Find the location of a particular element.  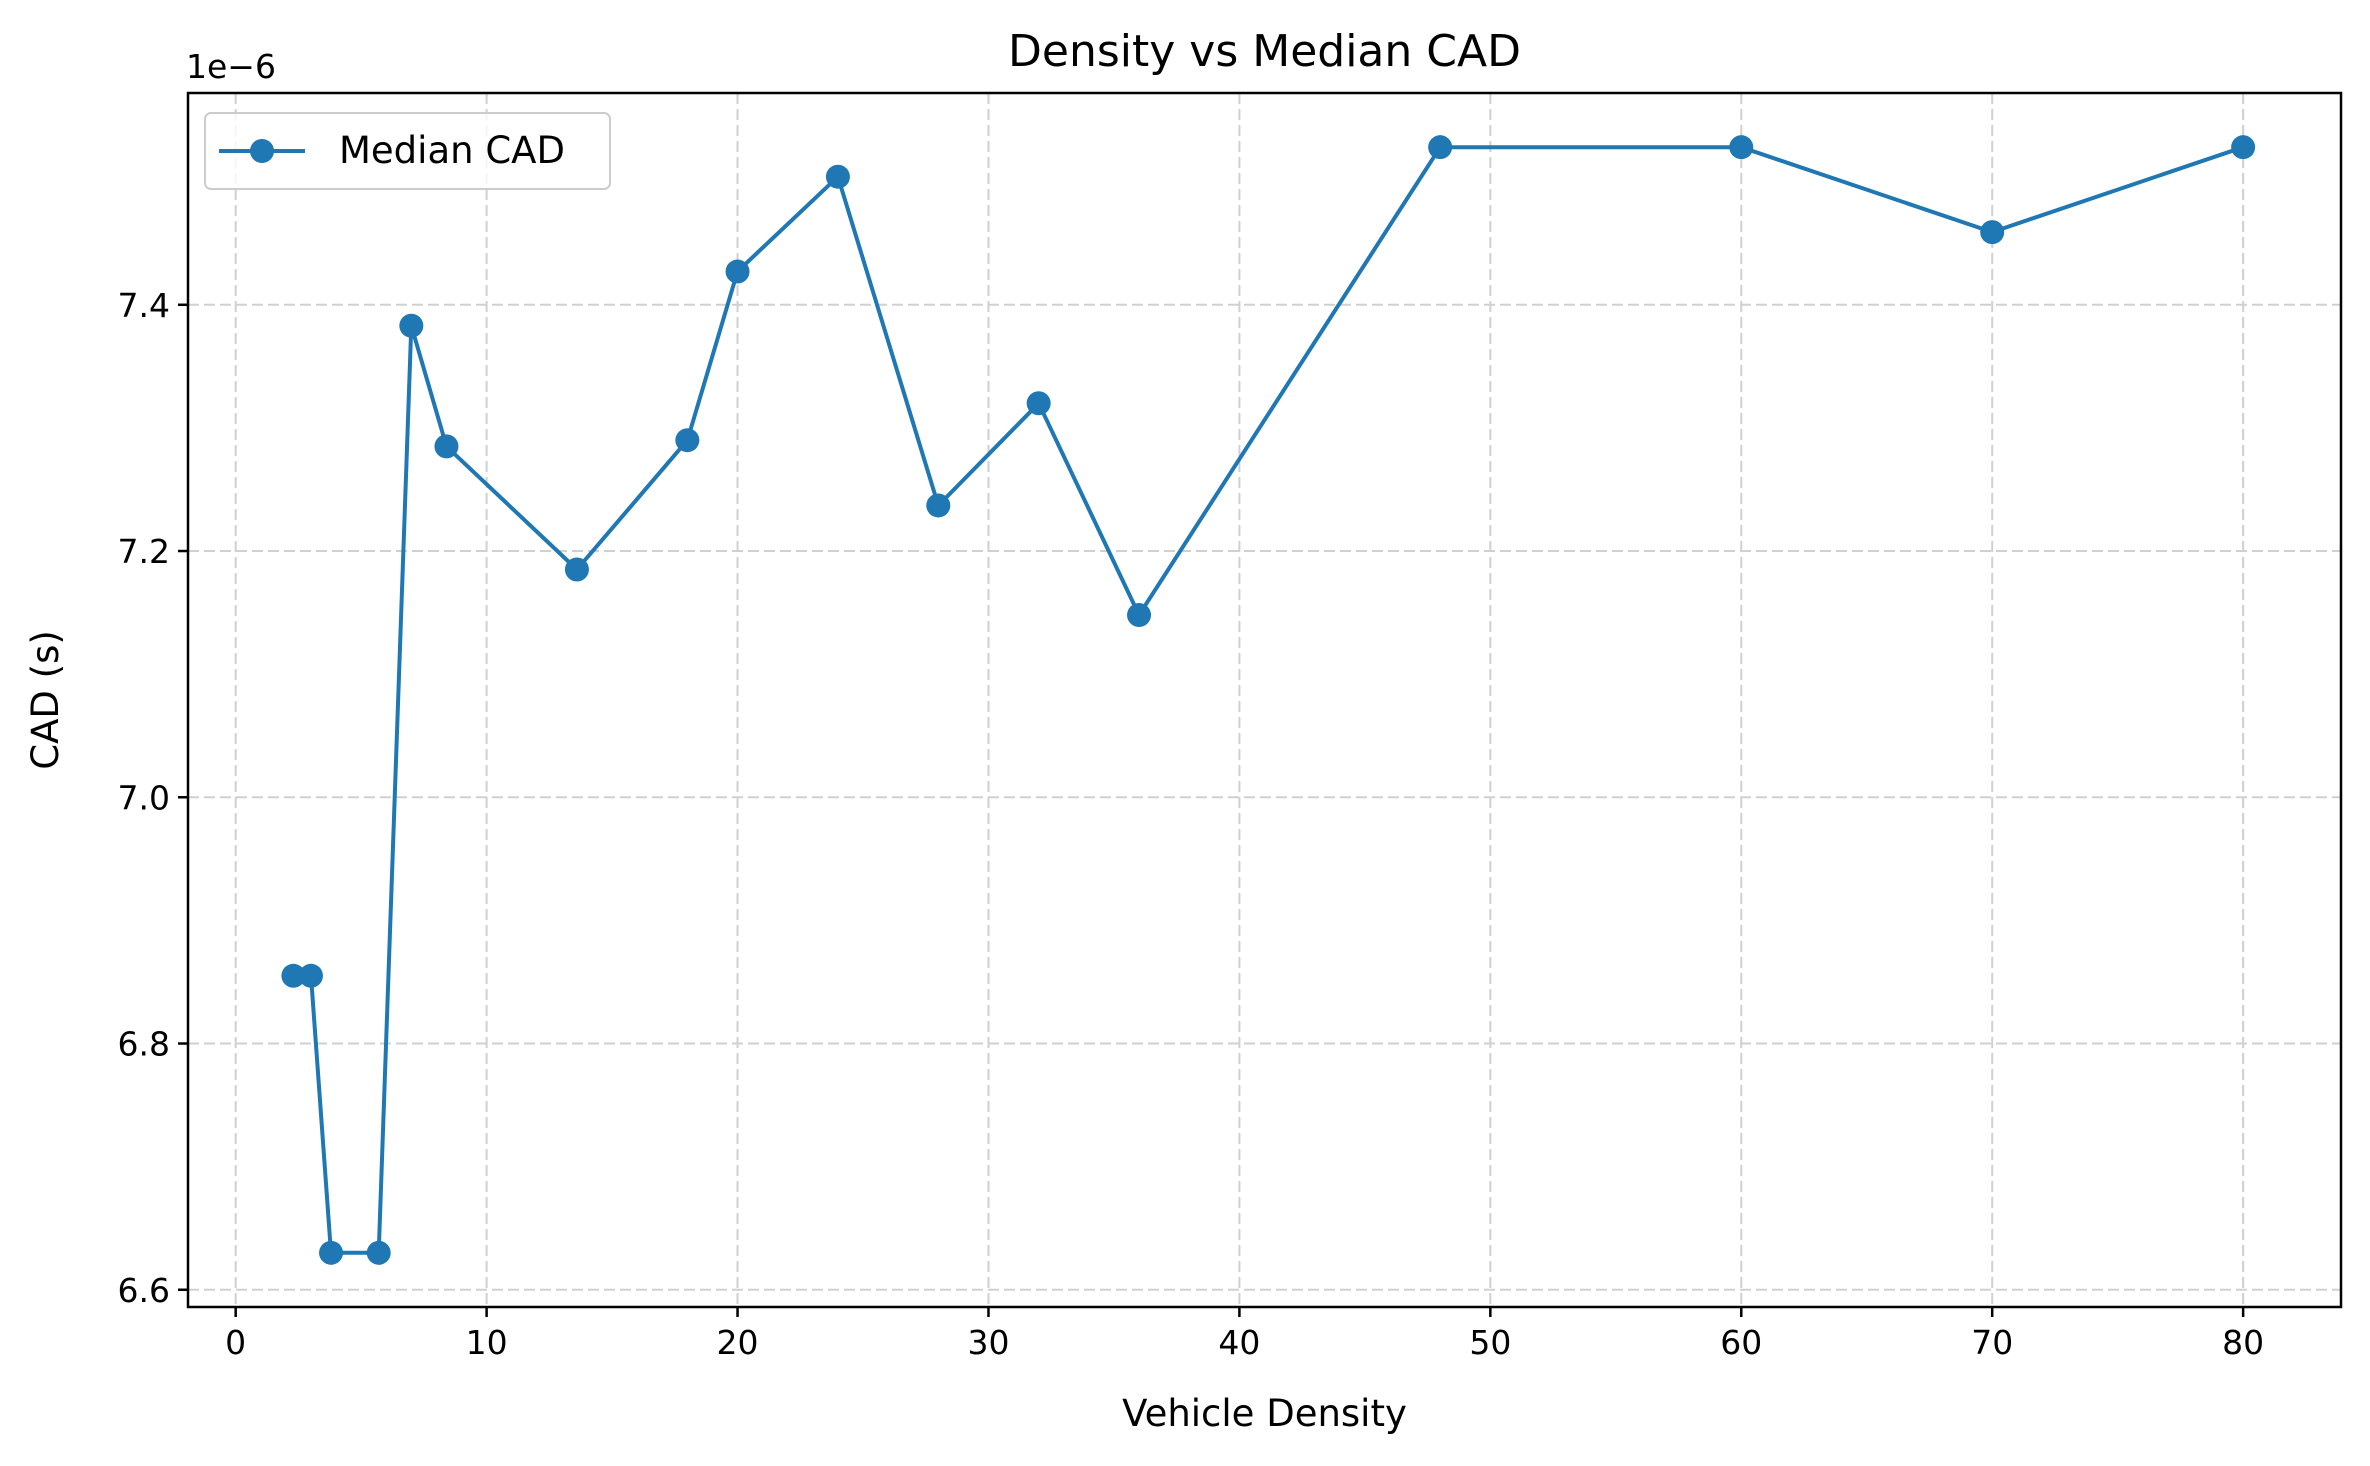

x-tick-label: 70 is located at coordinates (1992, 1342).